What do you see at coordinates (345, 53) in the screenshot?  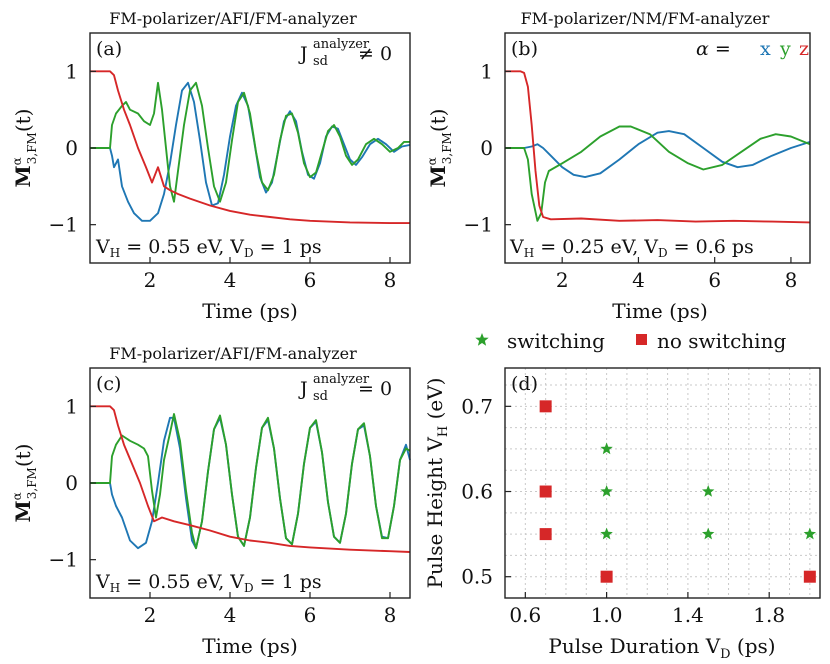 I see `panel-a-annotation: J sd analyzer ≠ 0` at bounding box center [345, 53].